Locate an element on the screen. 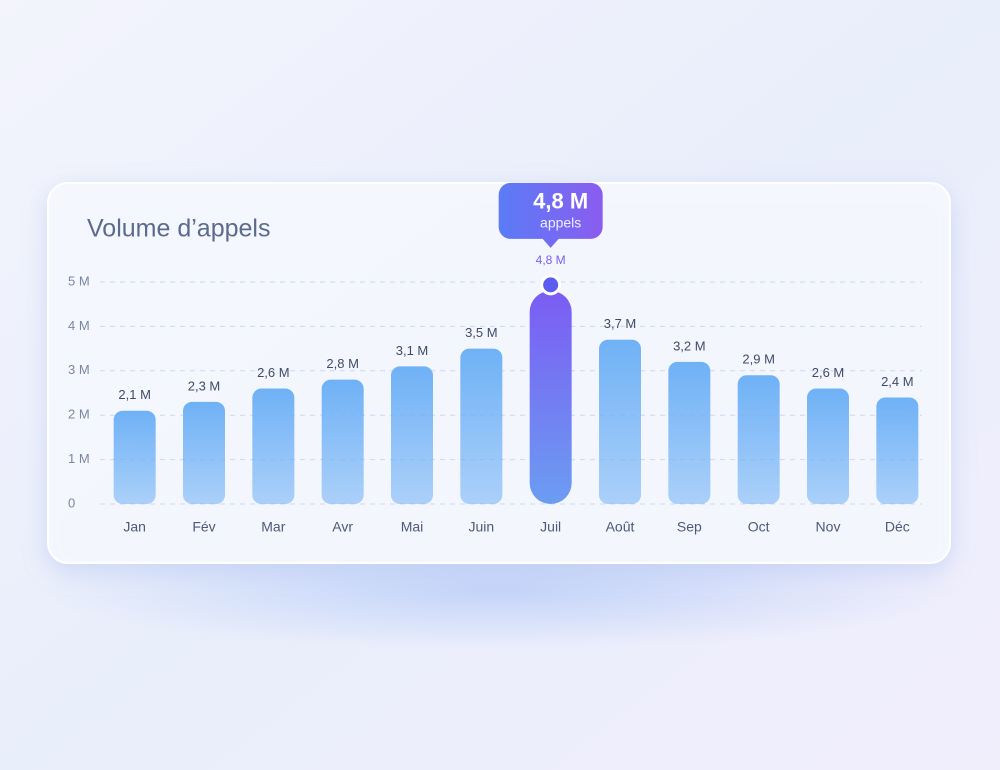 The image size is (1000, 770). y-tick-label: 3 M is located at coordinates (79, 369).